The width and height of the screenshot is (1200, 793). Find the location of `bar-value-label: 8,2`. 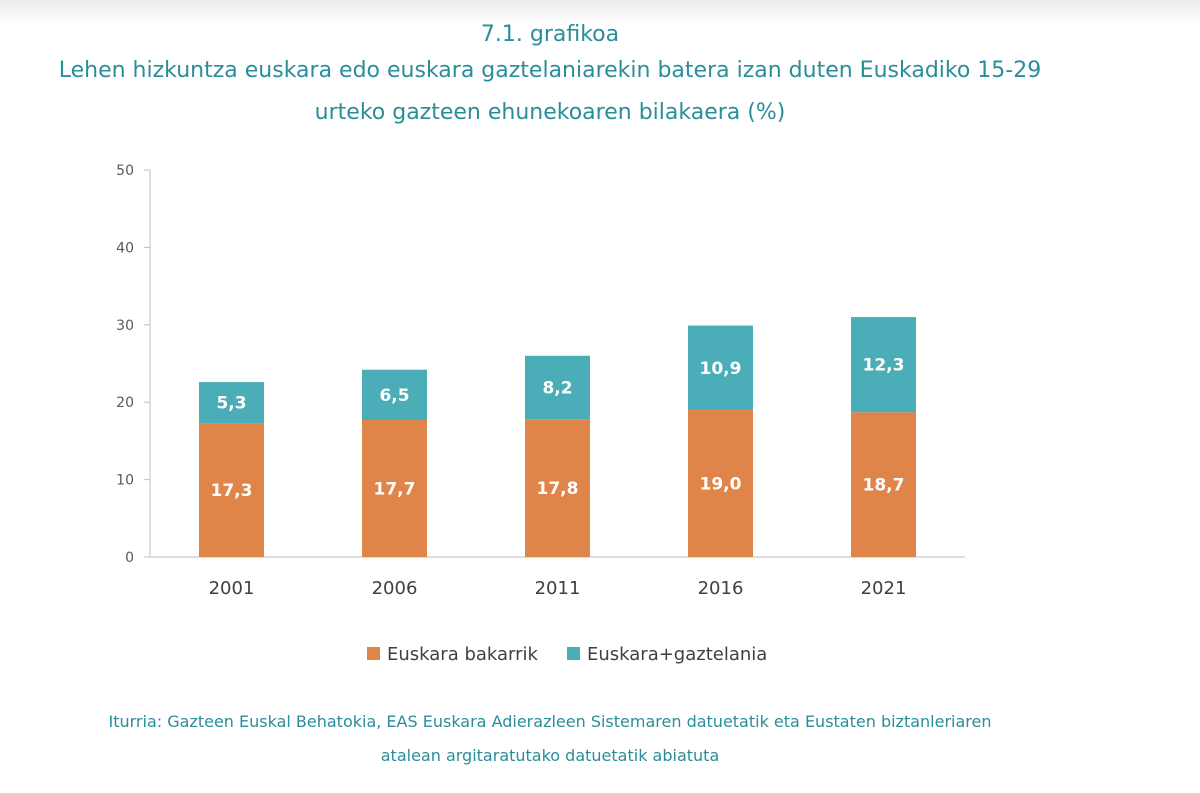

bar-value-label: 8,2 is located at coordinates (557, 388).